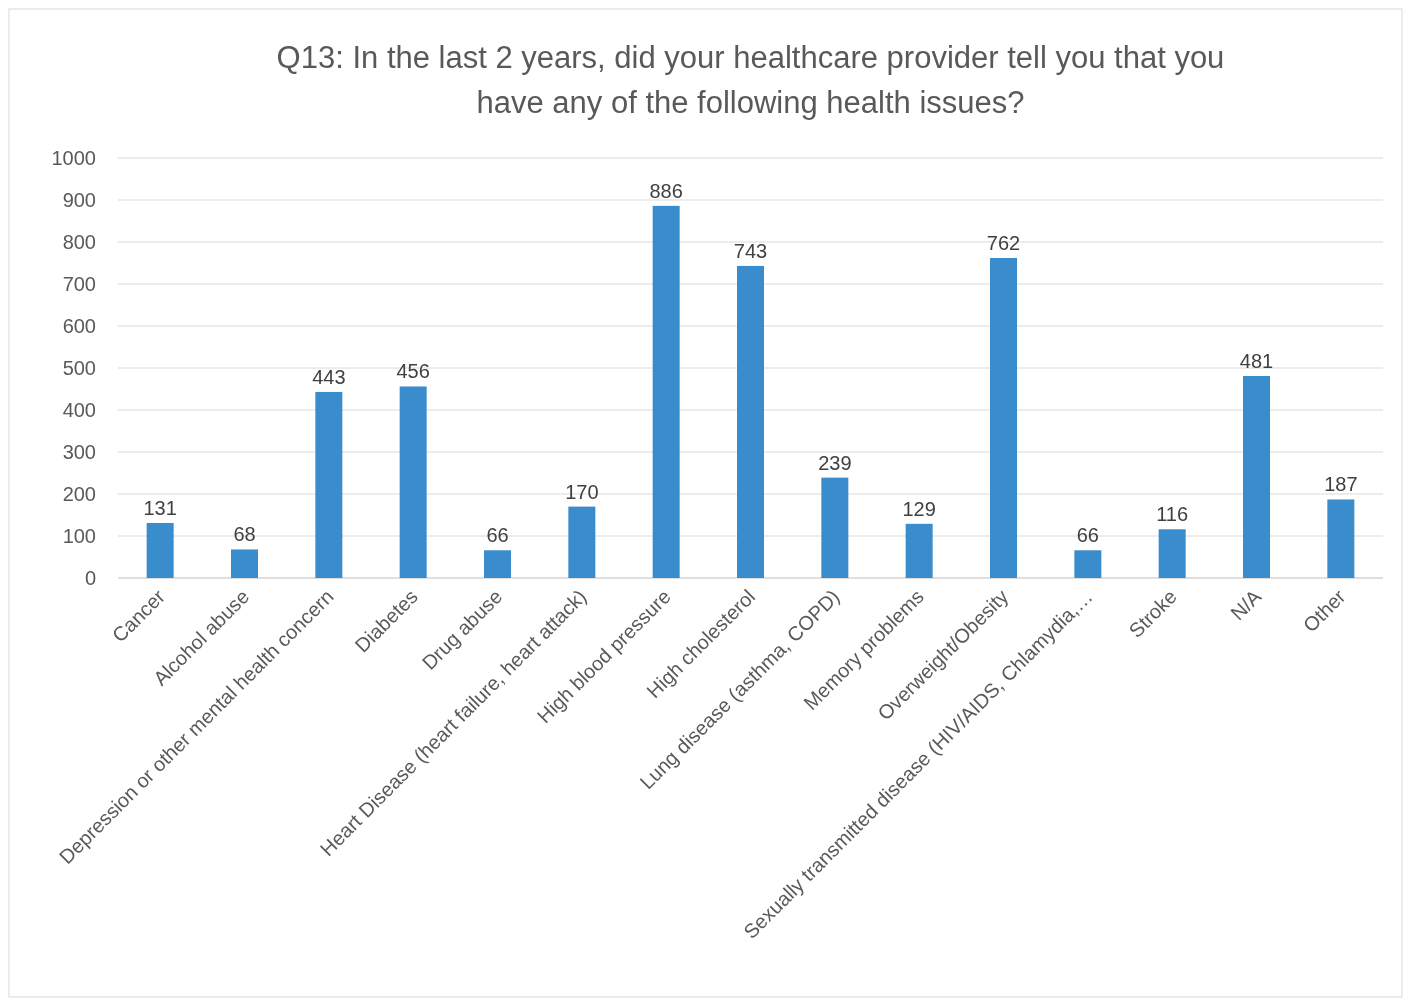  What do you see at coordinates (79, 326) in the screenshot?
I see `y-tick-label: 600` at bounding box center [79, 326].